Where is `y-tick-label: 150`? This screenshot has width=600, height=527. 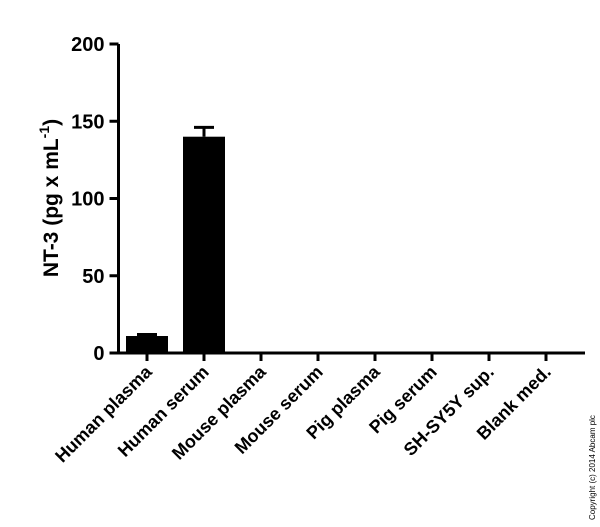
y-tick-label: 150 is located at coordinates (87, 122).